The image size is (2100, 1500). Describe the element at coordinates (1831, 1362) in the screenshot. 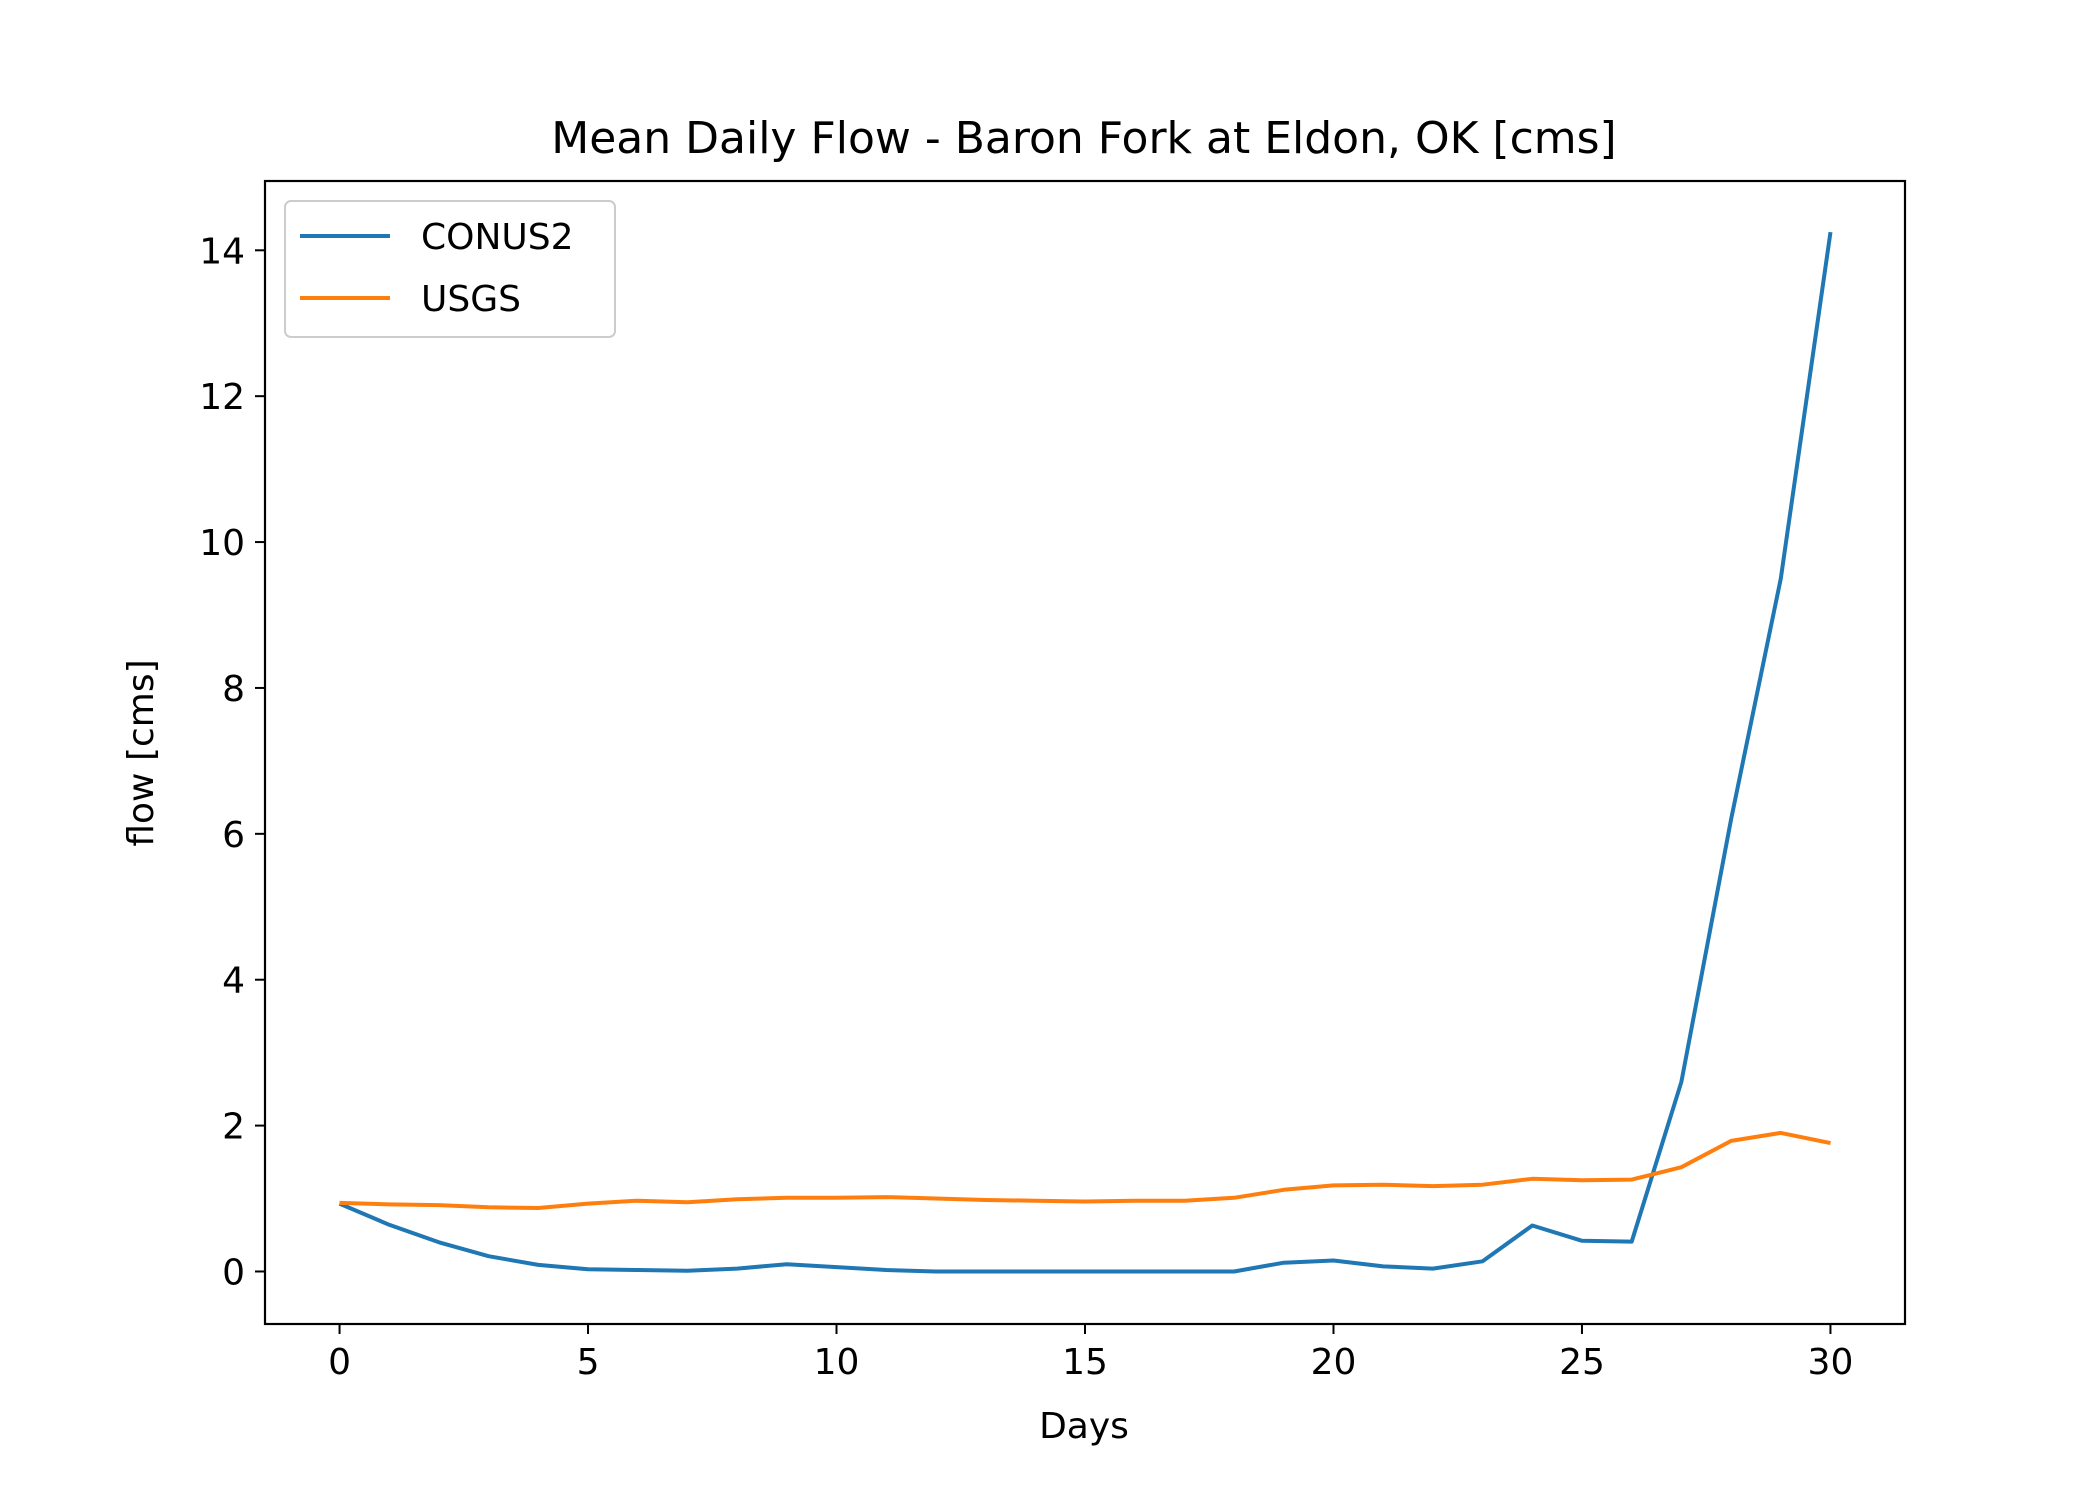

I see `x-tick-label: 30` at that location.